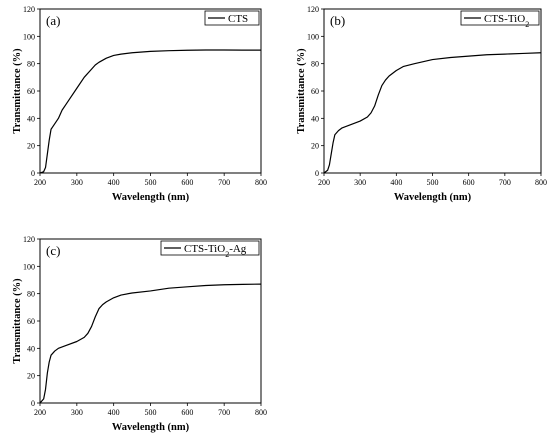 This screenshot has height=439, width=550. What do you see at coordinates (53, 20) in the screenshot?
I see `panel-label: (a)` at bounding box center [53, 20].